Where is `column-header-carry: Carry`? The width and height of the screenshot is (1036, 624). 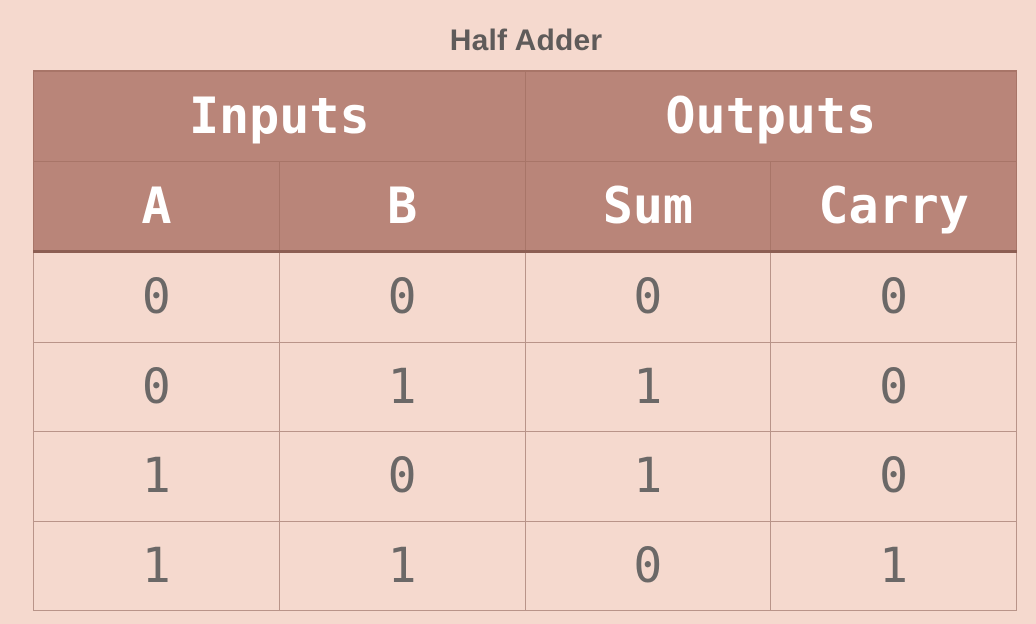
column-header-carry: Carry is located at coordinates (893, 206).